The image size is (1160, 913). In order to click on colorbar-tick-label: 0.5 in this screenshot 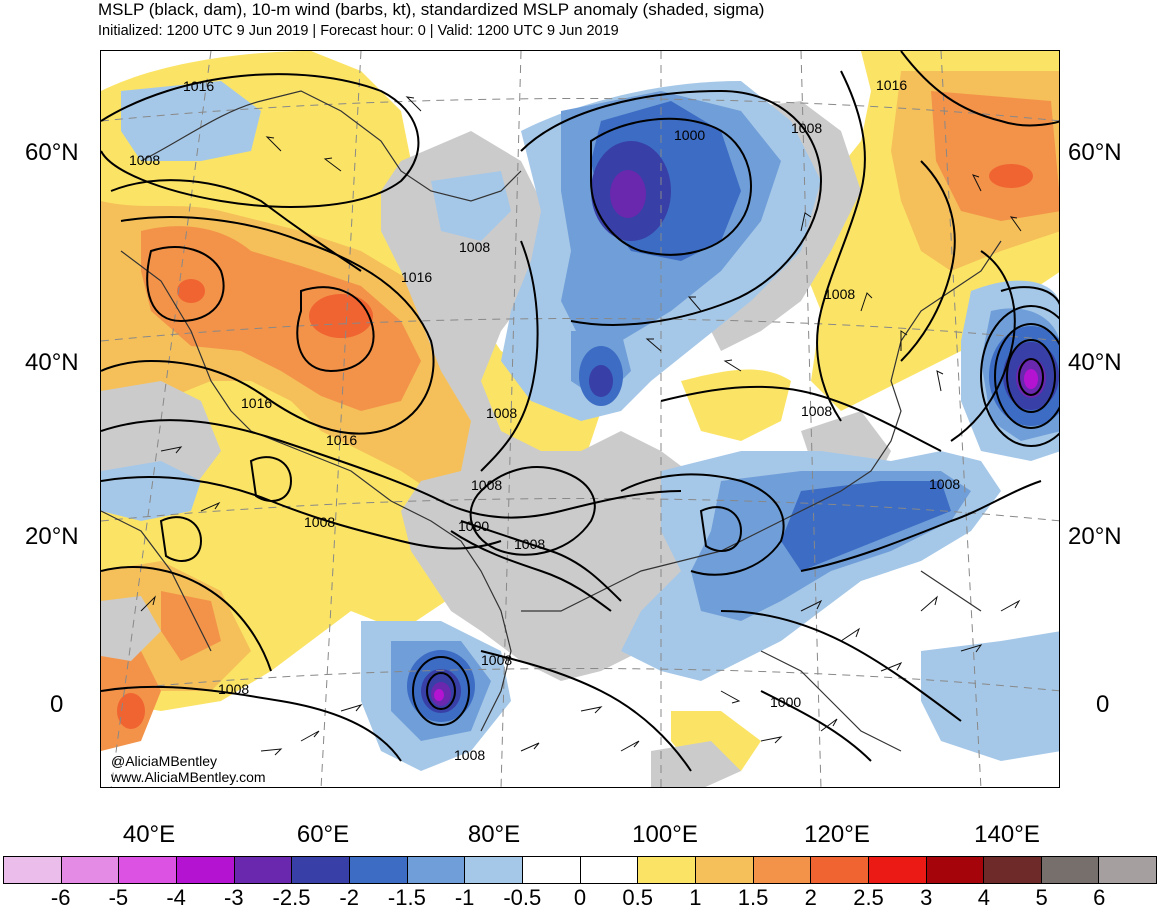, I will do `click(637, 897)`.